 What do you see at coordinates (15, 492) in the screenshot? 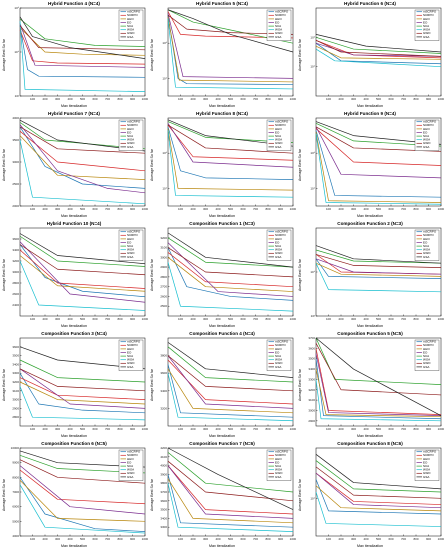
I see `y-tick-label: 7000` at bounding box center [15, 492].